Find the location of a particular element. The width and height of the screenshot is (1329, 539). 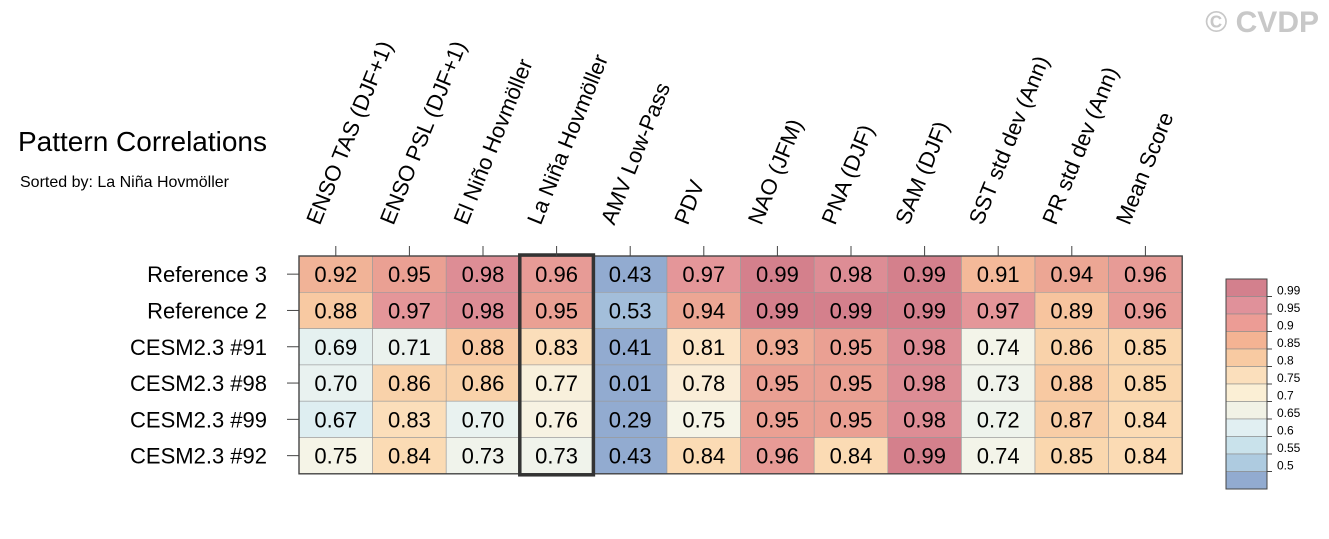

cell-value-label: 0.92 is located at coordinates (335, 274).